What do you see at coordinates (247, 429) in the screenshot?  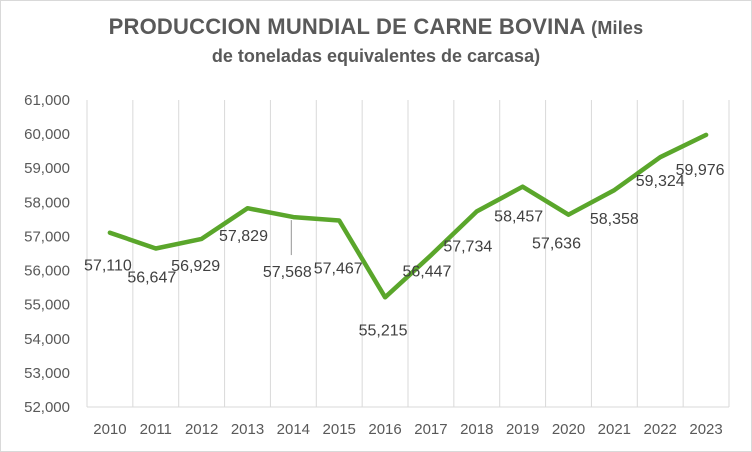 I see `x-tick-label: 2013` at bounding box center [247, 429].